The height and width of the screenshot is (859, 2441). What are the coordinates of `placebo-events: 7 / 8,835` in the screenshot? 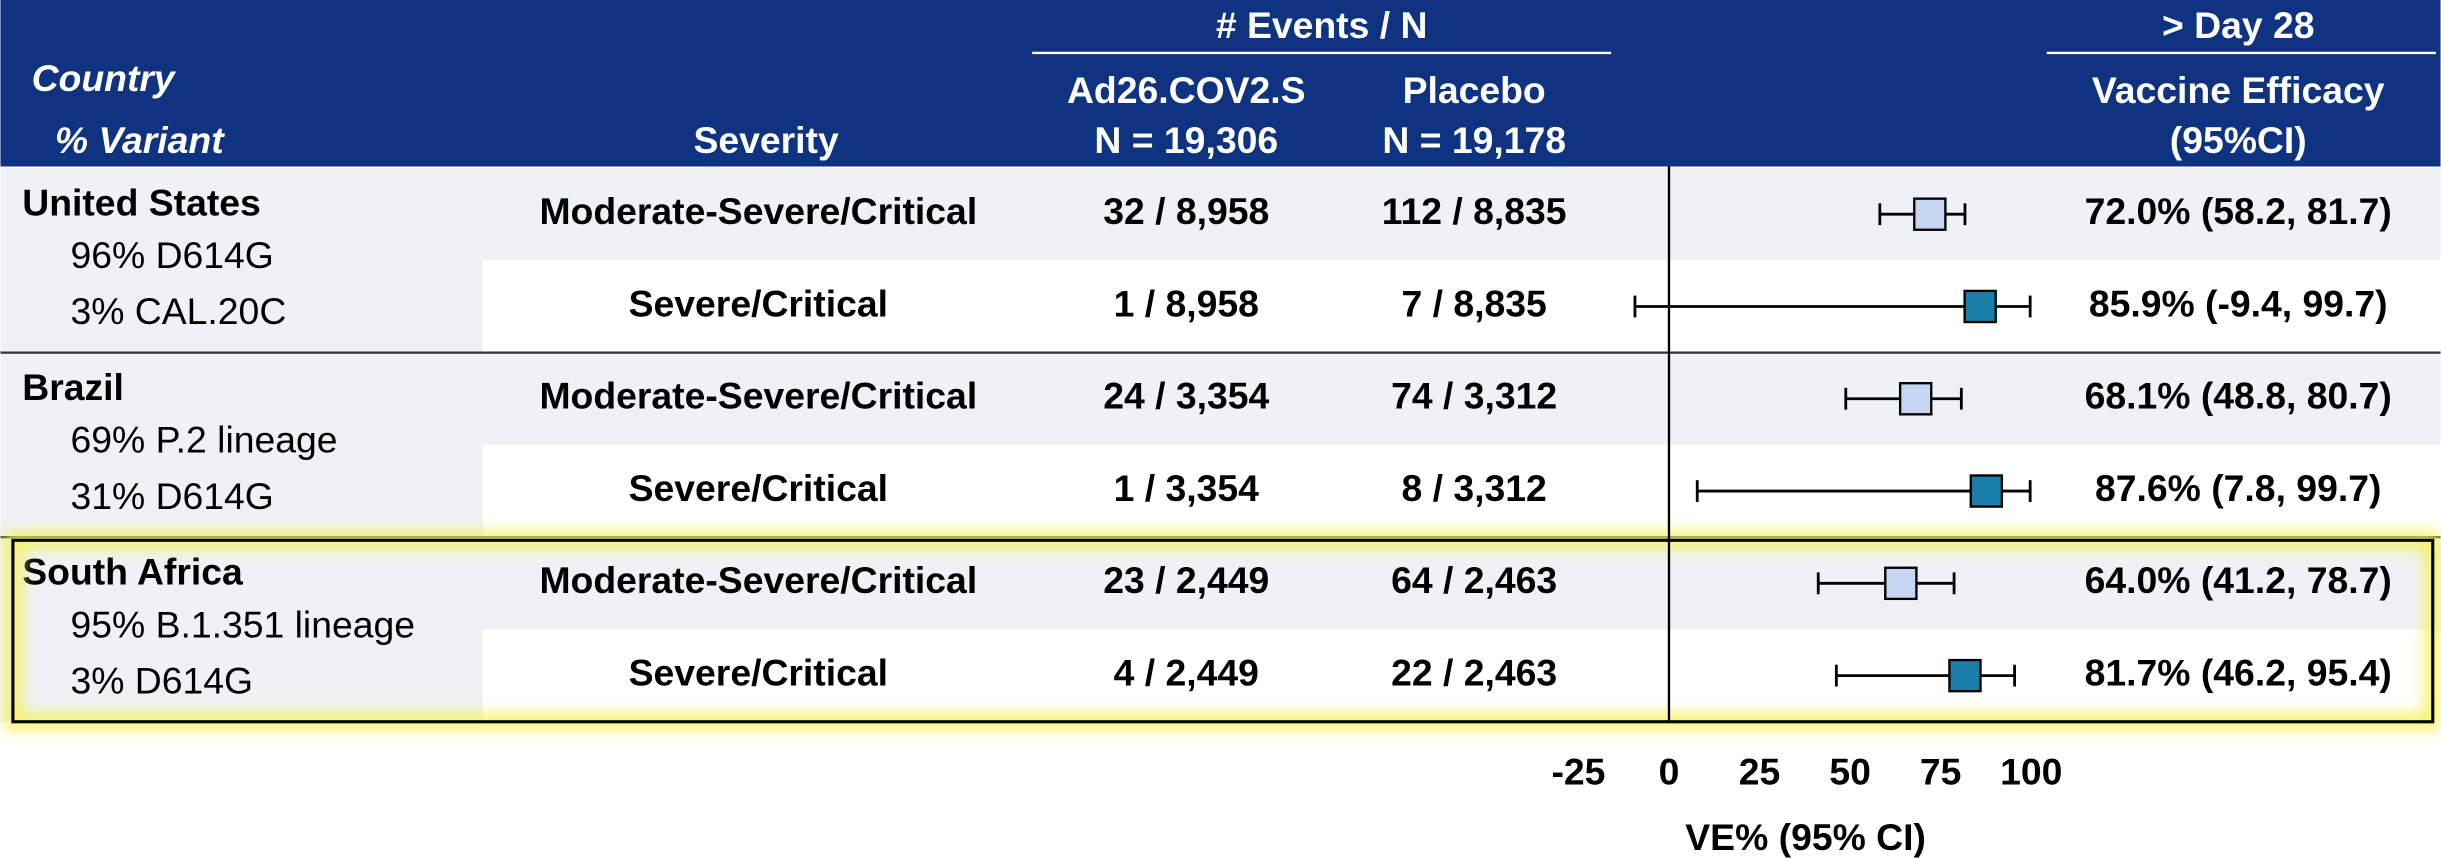 It's located at (1474, 303).